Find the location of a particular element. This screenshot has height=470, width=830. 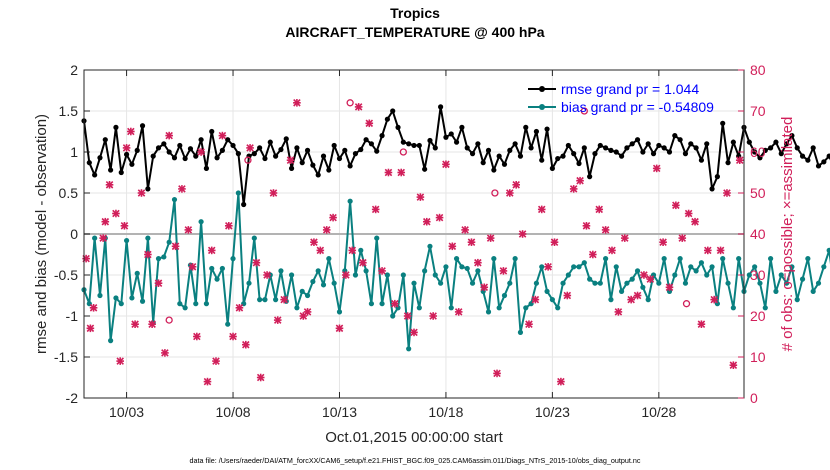

y2-tick-label: 50 is located at coordinates (758, 193).